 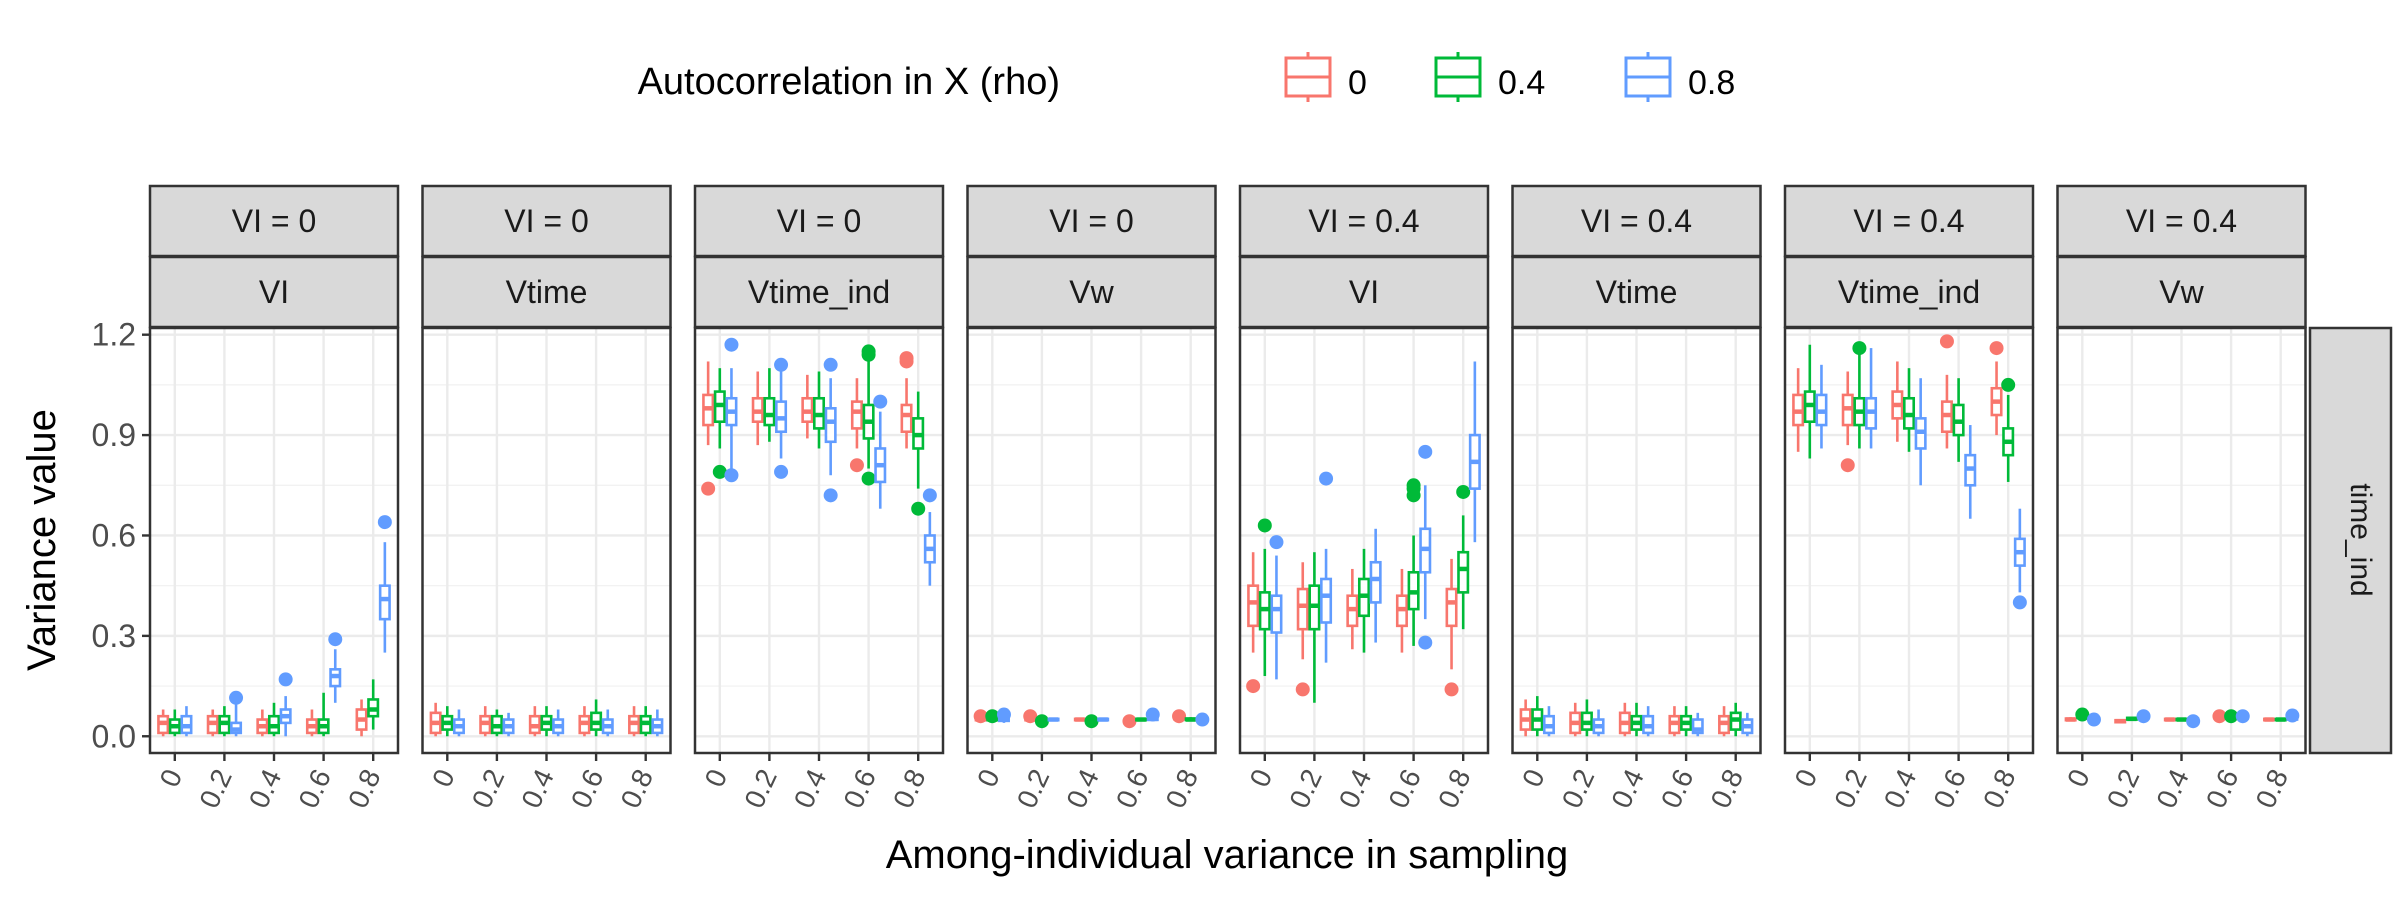 I want to click on box-0.2-series-2, so click(x=1326, y=567).